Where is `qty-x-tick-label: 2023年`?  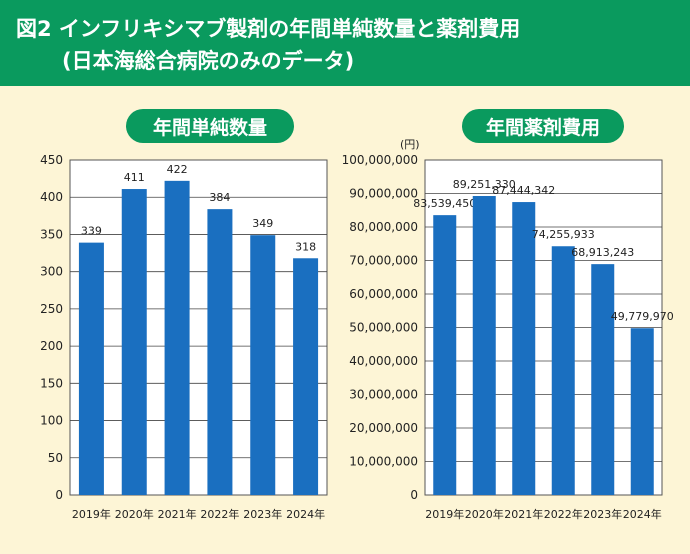
qty-x-tick-label: 2023年 is located at coordinates (262, 514).